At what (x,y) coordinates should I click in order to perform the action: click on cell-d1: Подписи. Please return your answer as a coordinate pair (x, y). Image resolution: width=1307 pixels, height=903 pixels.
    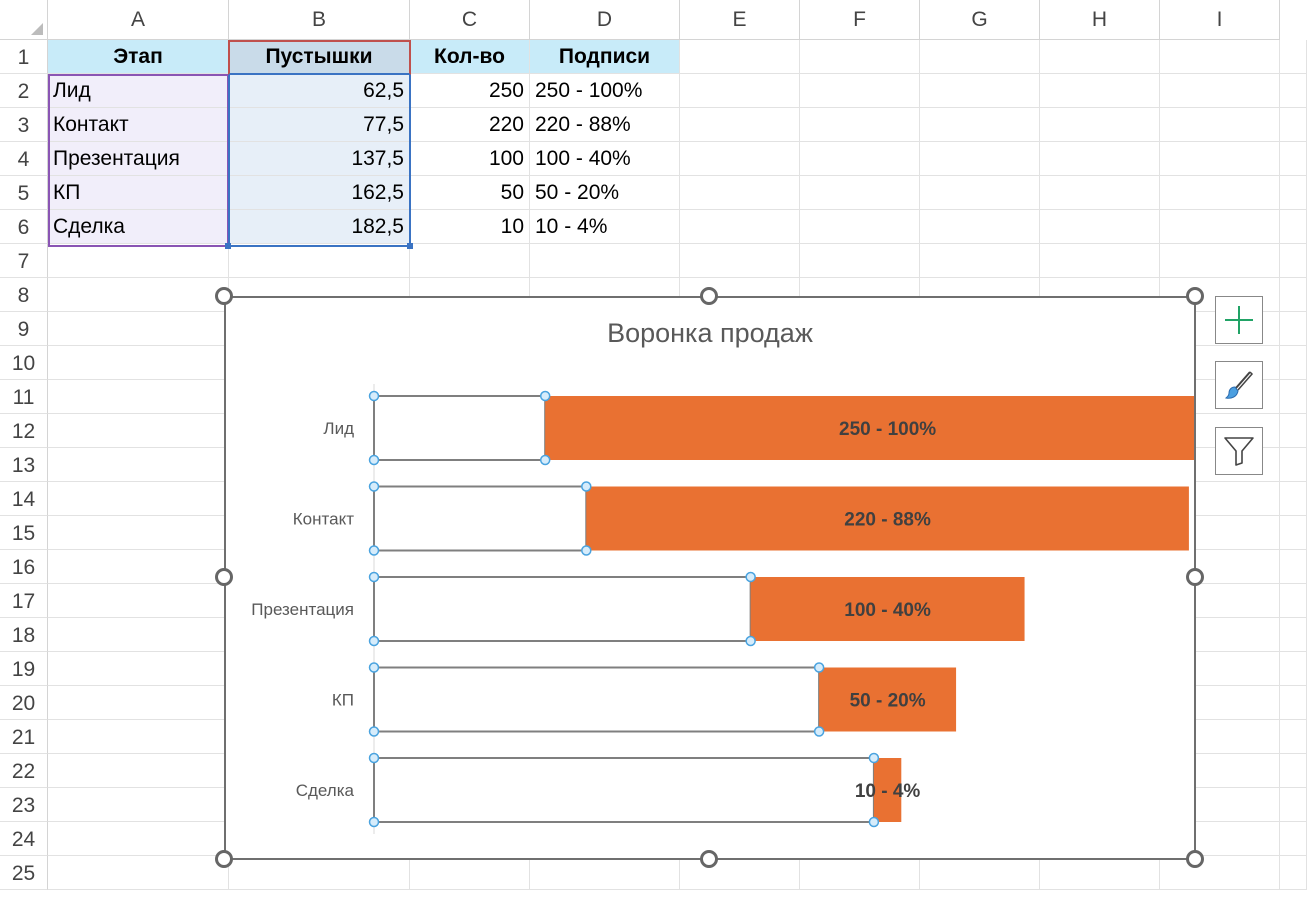
    Looking at the image, I should click on (605, 57).